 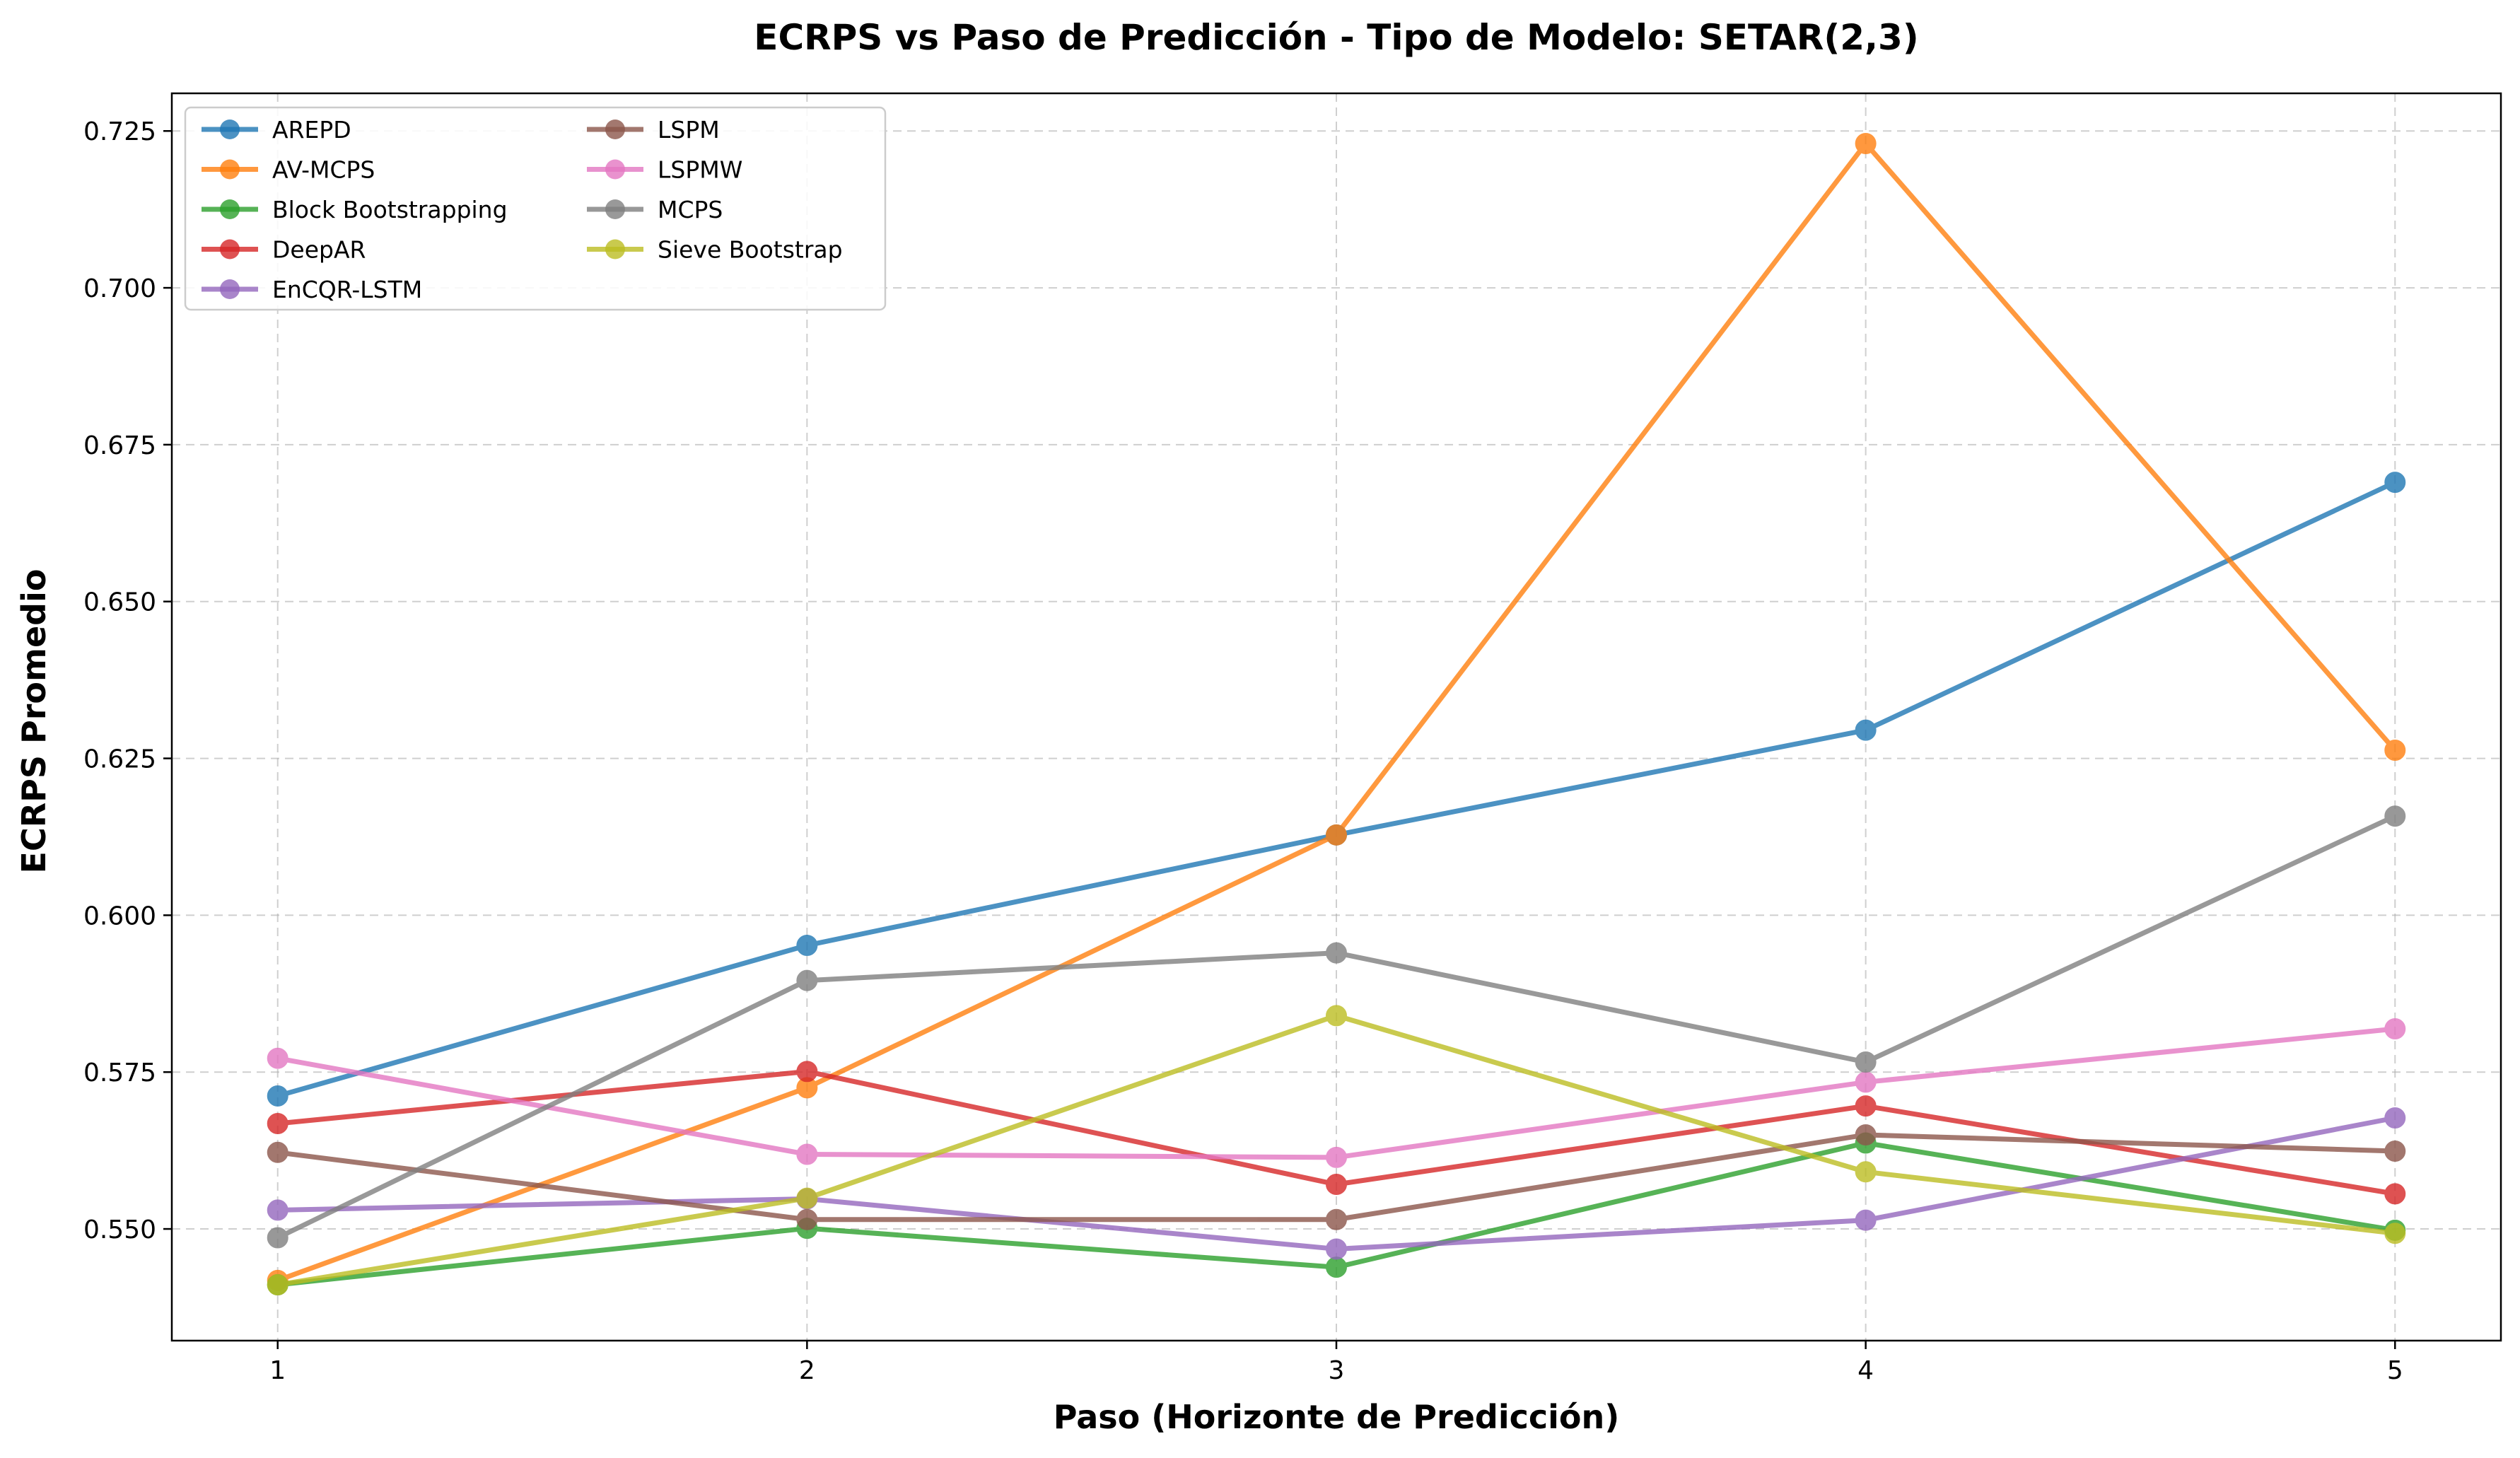 I want to click on legend-item: AV-MCPS, so click(x=288, y=170).